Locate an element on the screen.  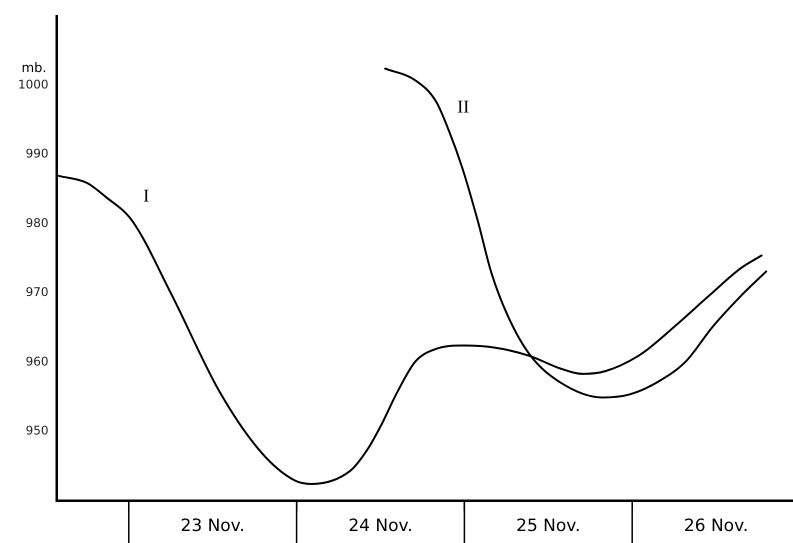
y-tick-label: 980 is located at coordinates (37, 223).